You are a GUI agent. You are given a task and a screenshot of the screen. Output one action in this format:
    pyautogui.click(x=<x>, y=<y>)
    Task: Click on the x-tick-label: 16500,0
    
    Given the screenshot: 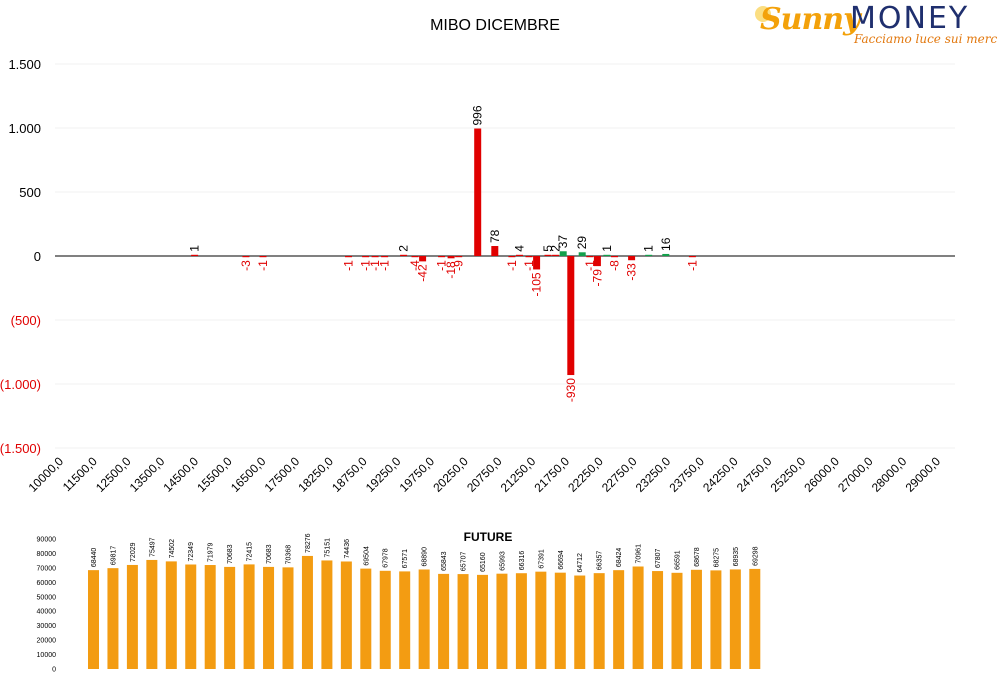 What is the action you would take?
    pyautogui.click(x=248, y=474)
    